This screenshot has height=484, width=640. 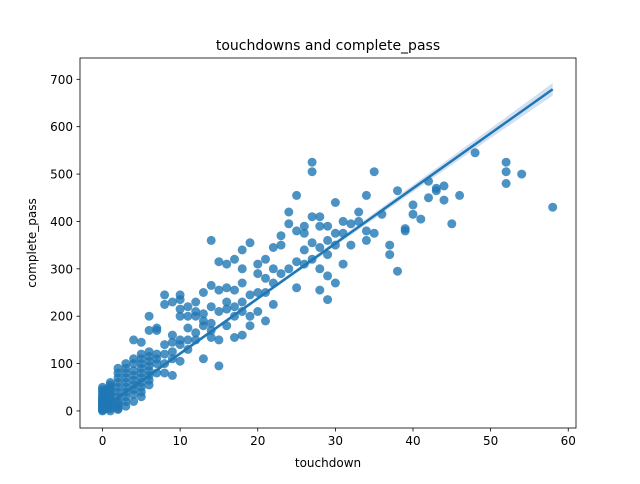 What do you see at coordinates (32, 243) in the screenshot?
I see `y-axis-label: complete_pass` at bounding box center [32, 243].